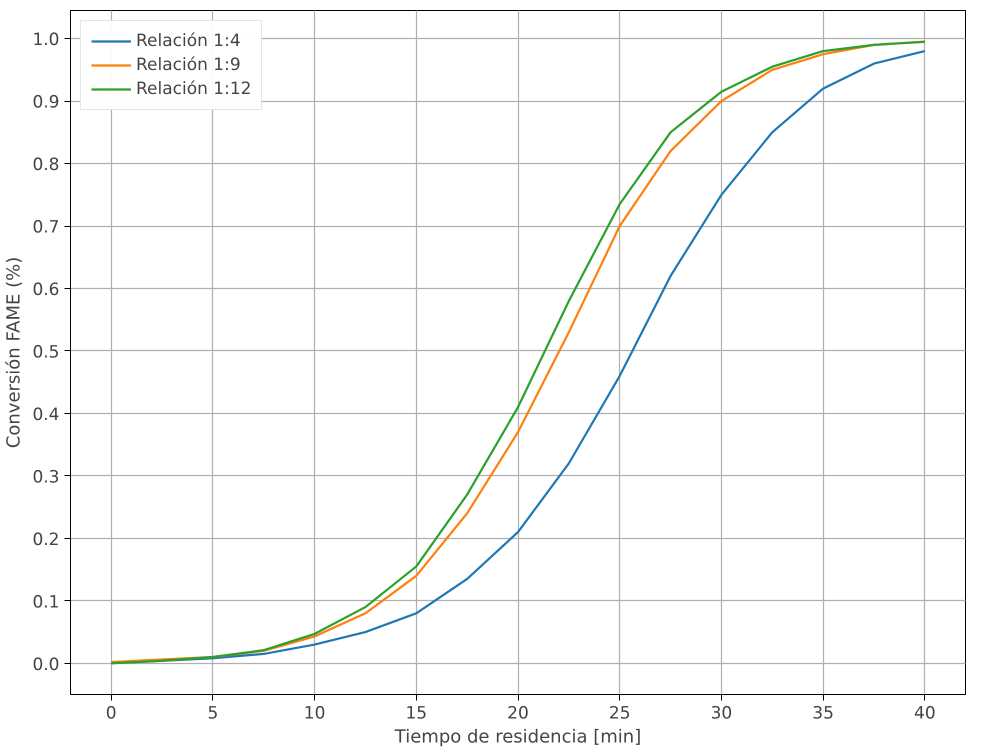 The width and height of the screenshot is (992, 755). I want to click on x-tick-label: 40, so click(925, 714).